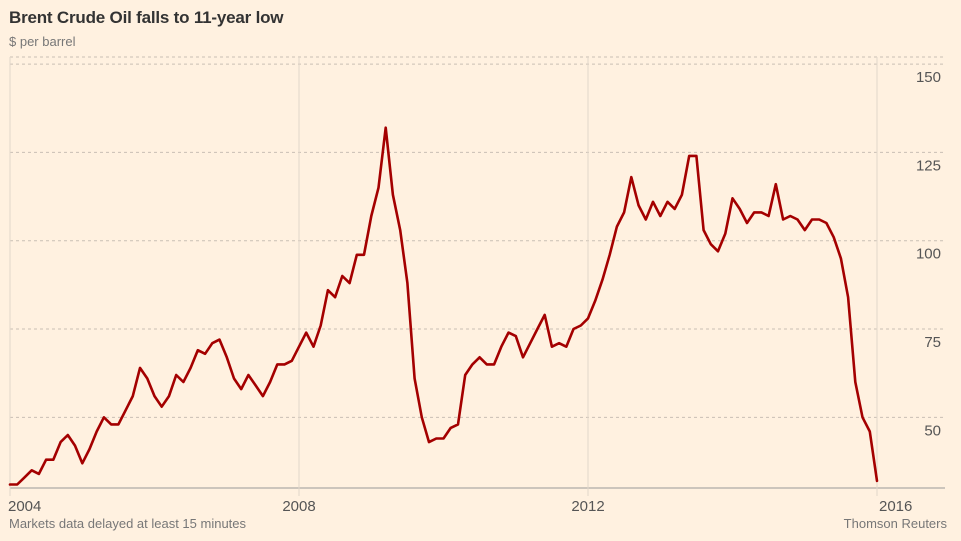 This screenshot has height=541, width=961. Describe the element at coordinates (932, 342) in the screenshot. I see `y-tick-label-75: 75` at that location.